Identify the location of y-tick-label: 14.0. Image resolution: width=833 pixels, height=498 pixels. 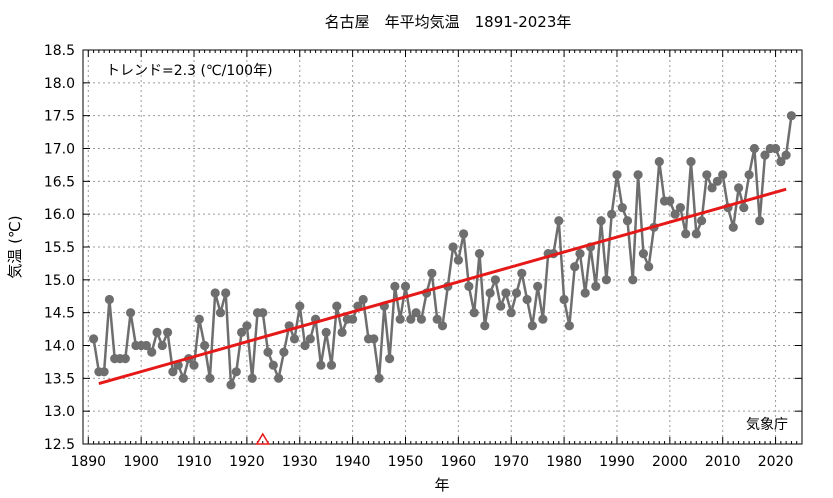
(59, 347).